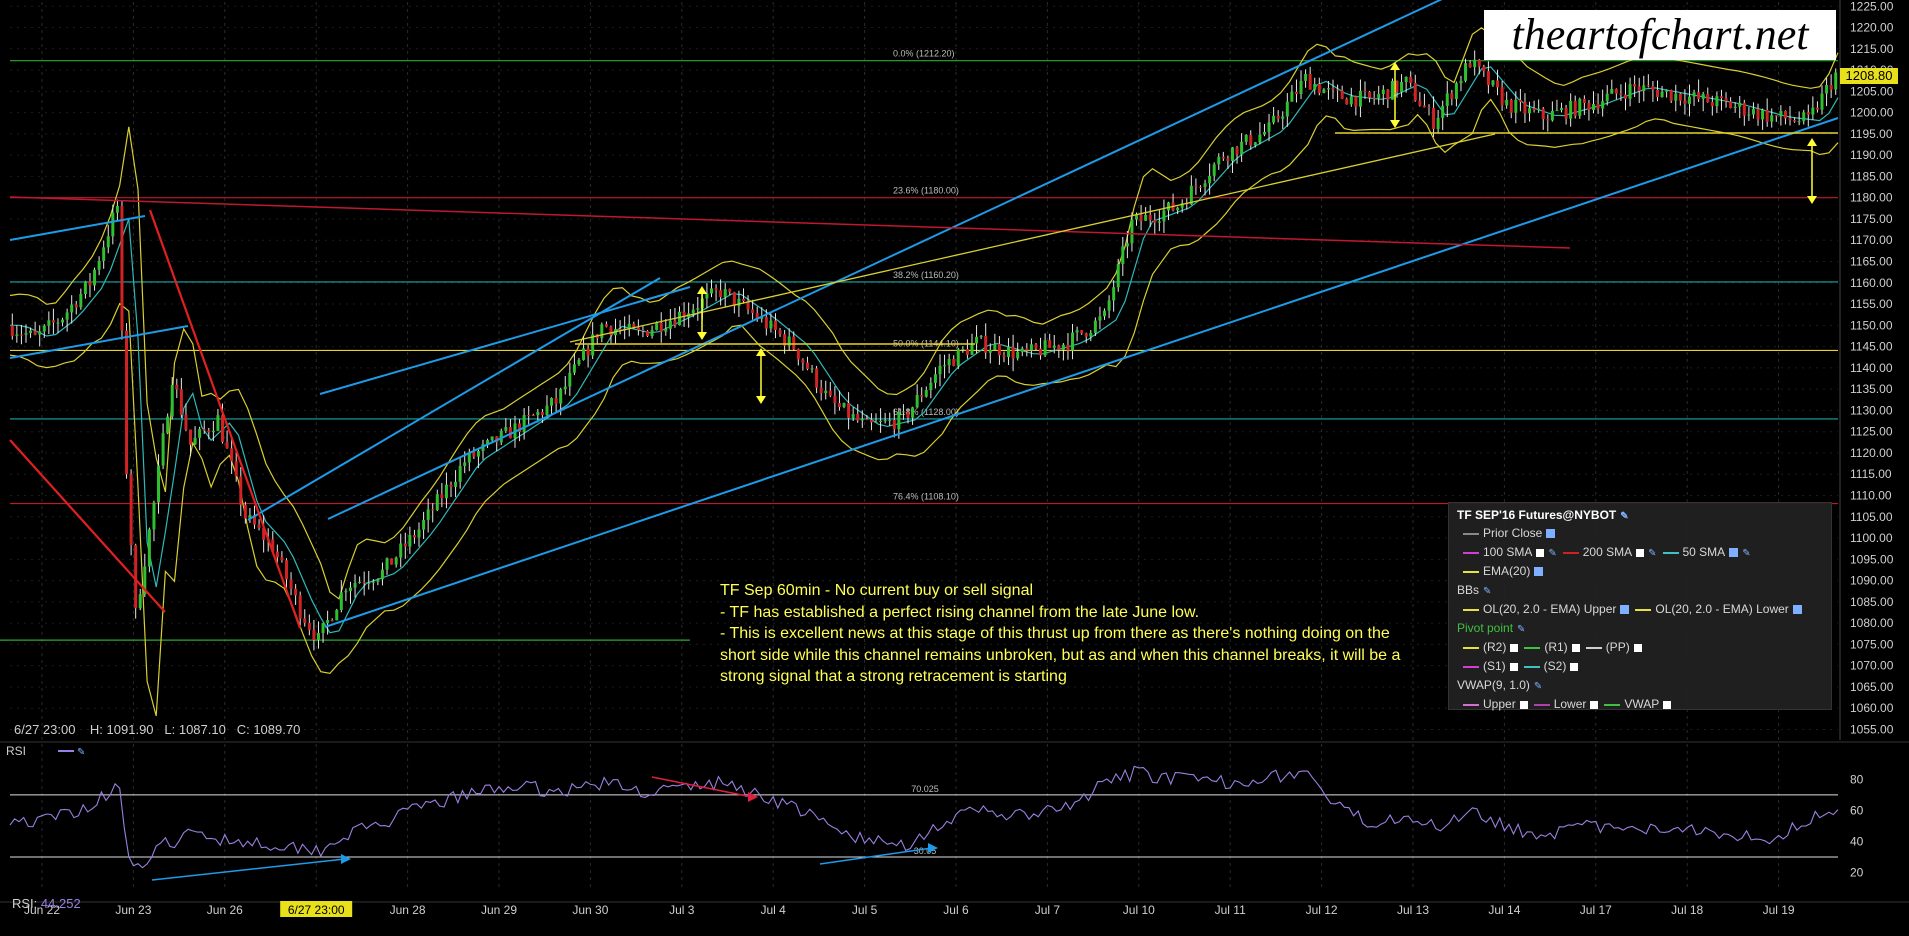 The width and height of the screenshot is (1909, 936). What do you see at coordinates (1564, 704) in the screenshot?
I see `legend-vwap-lines: Upper Lower VWAP` at bounding box center [1564, 704].